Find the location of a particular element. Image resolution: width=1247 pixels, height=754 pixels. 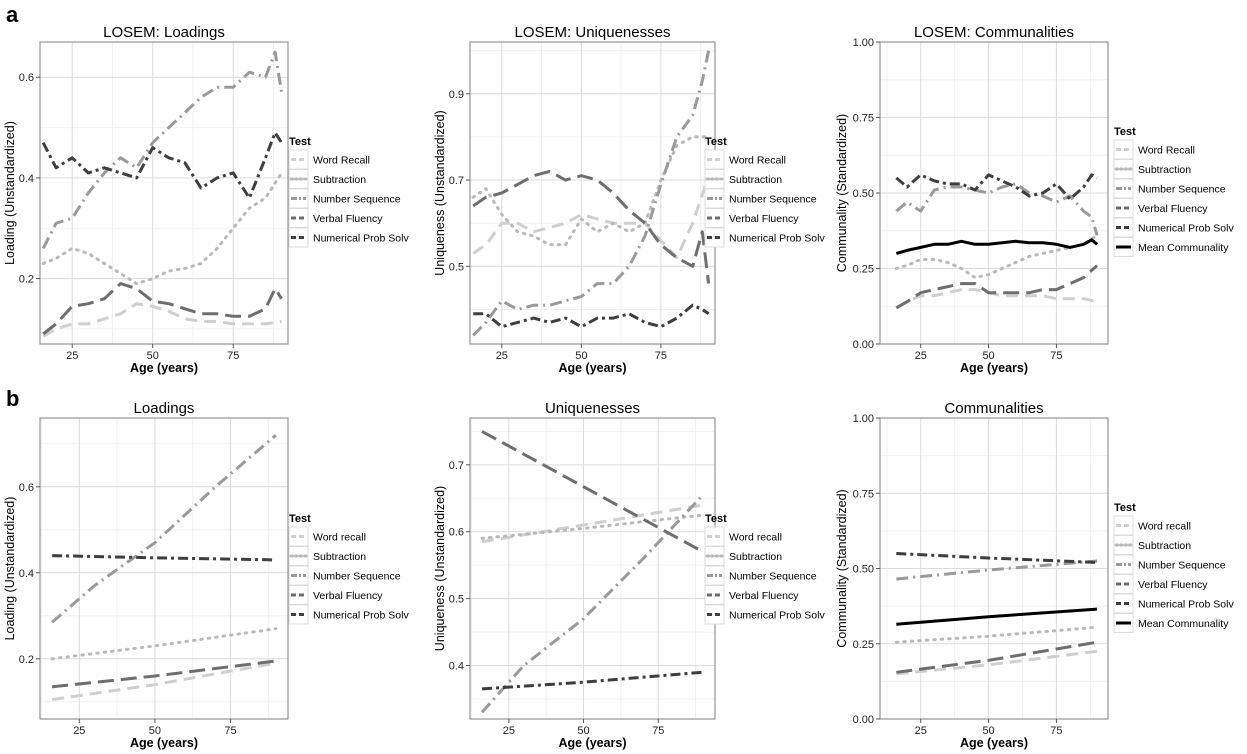

legend-item-word-recall: Word Recall is located at coordinates (1166, 151).